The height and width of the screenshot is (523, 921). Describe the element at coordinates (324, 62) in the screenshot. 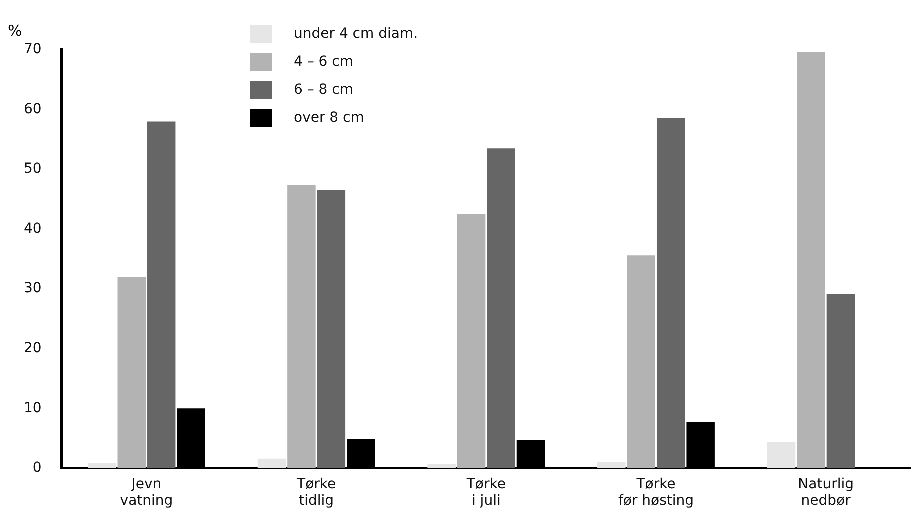

I see `legend-label: 4 – 6 cm` at that location.